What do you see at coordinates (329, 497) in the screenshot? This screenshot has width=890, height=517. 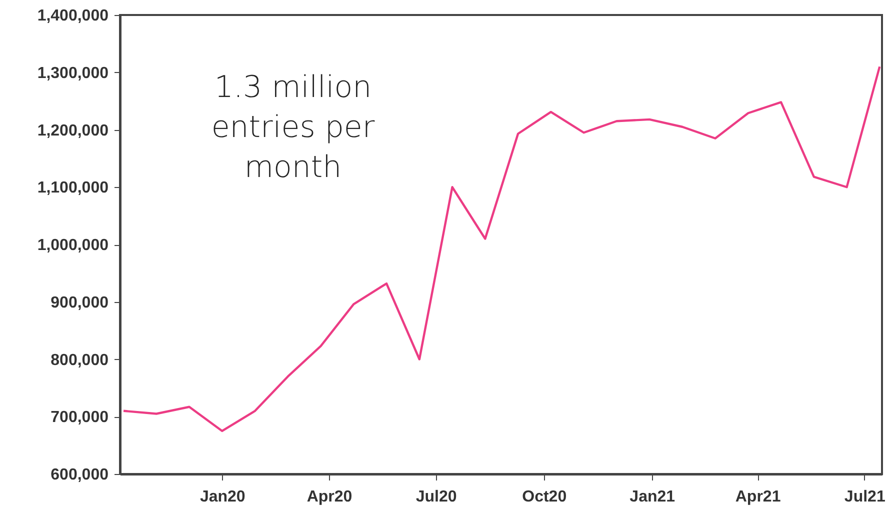 I see `x-tick-label: Apr20` at bounding box center [329, 497].